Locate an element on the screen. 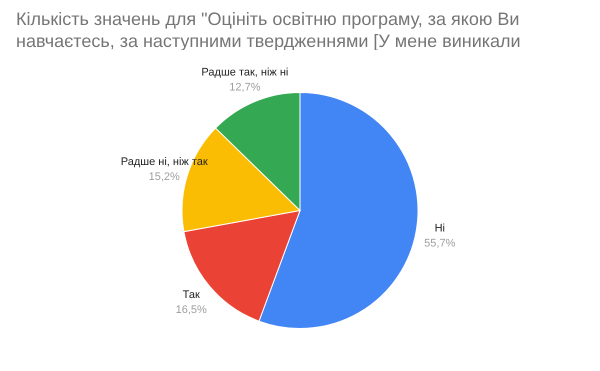 Image resolution: width=600 pixels, height=371 pixels. slice-label: Так is located at coordinates (191, 294).